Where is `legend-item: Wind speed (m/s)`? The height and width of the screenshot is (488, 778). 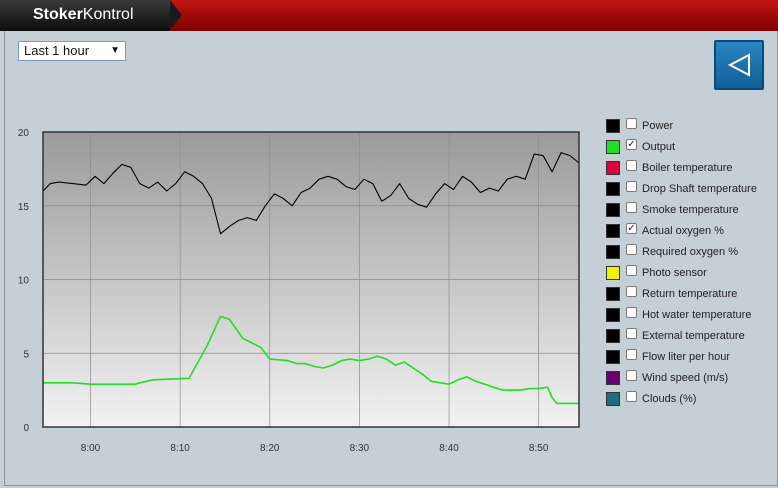
legend-item: Wind speed (m/s) is located at coordinates (686, 378).